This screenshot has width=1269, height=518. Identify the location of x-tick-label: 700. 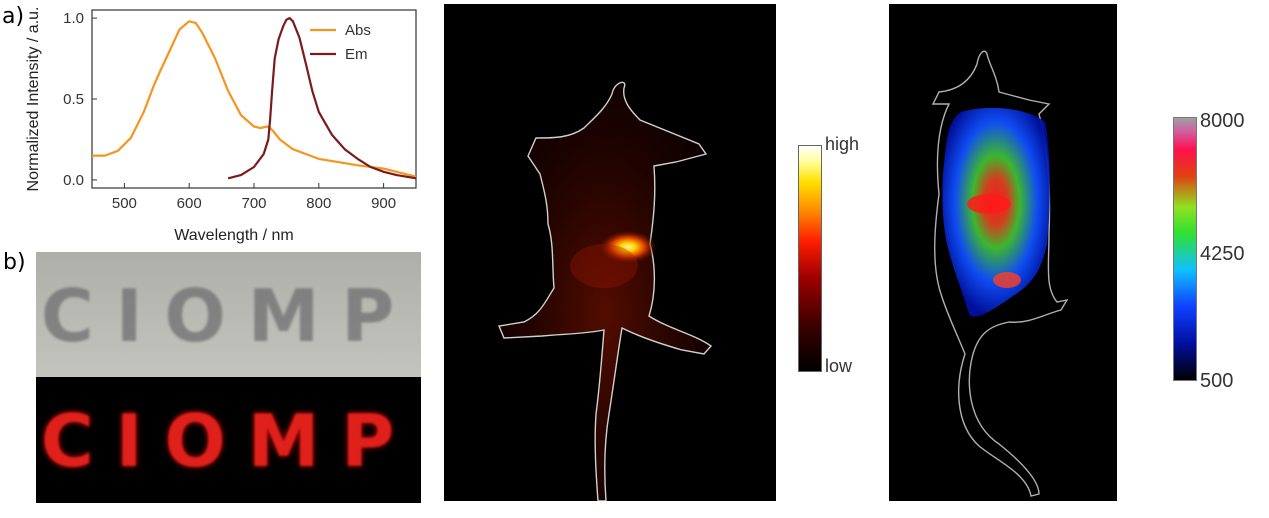
(253, 203).